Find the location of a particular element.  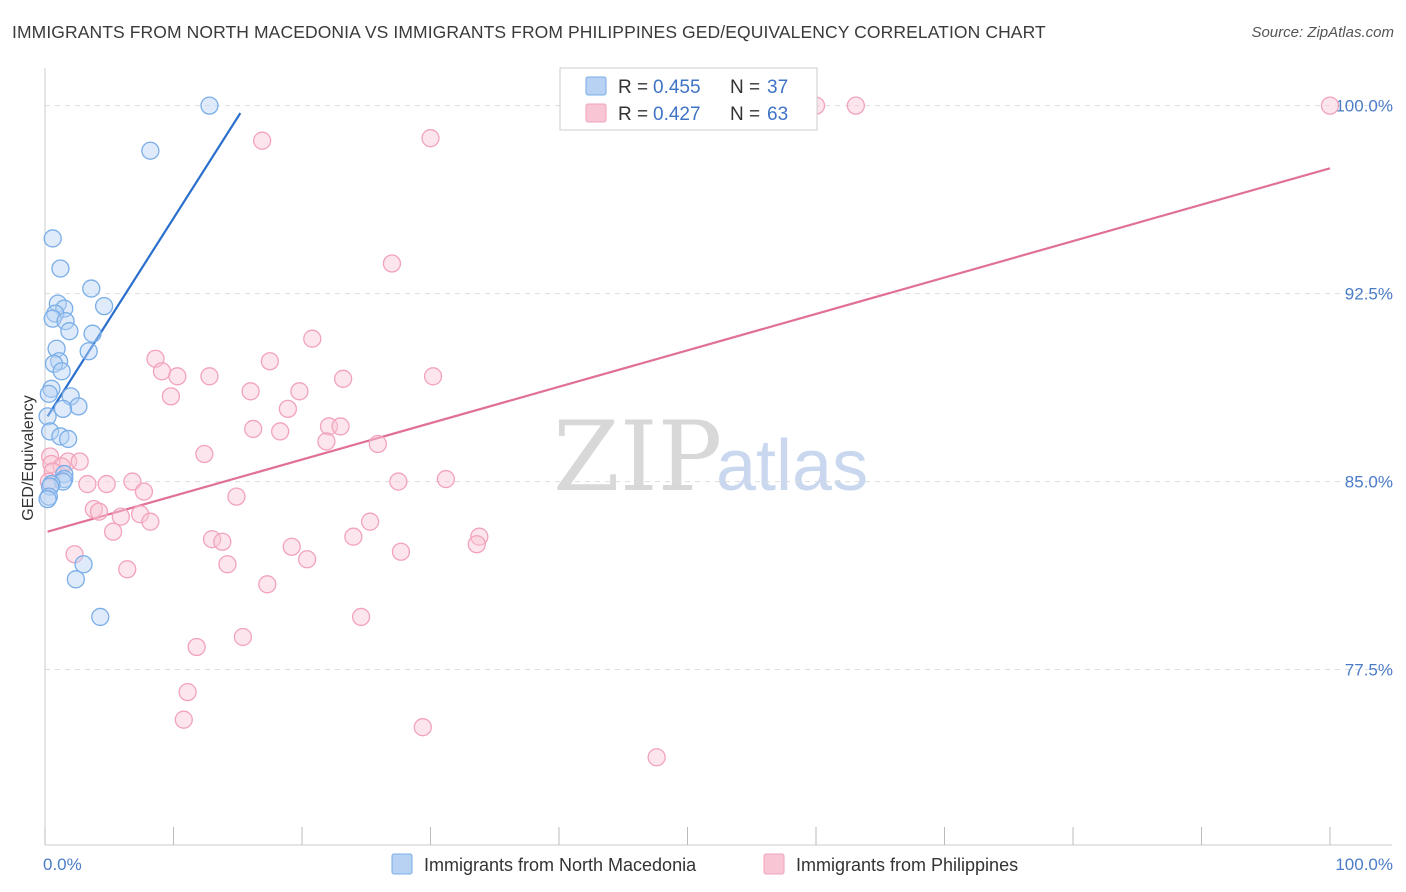

series-legend-label-macedonia: Immigrants from North Macedonia is located at coordinates (560, 865).